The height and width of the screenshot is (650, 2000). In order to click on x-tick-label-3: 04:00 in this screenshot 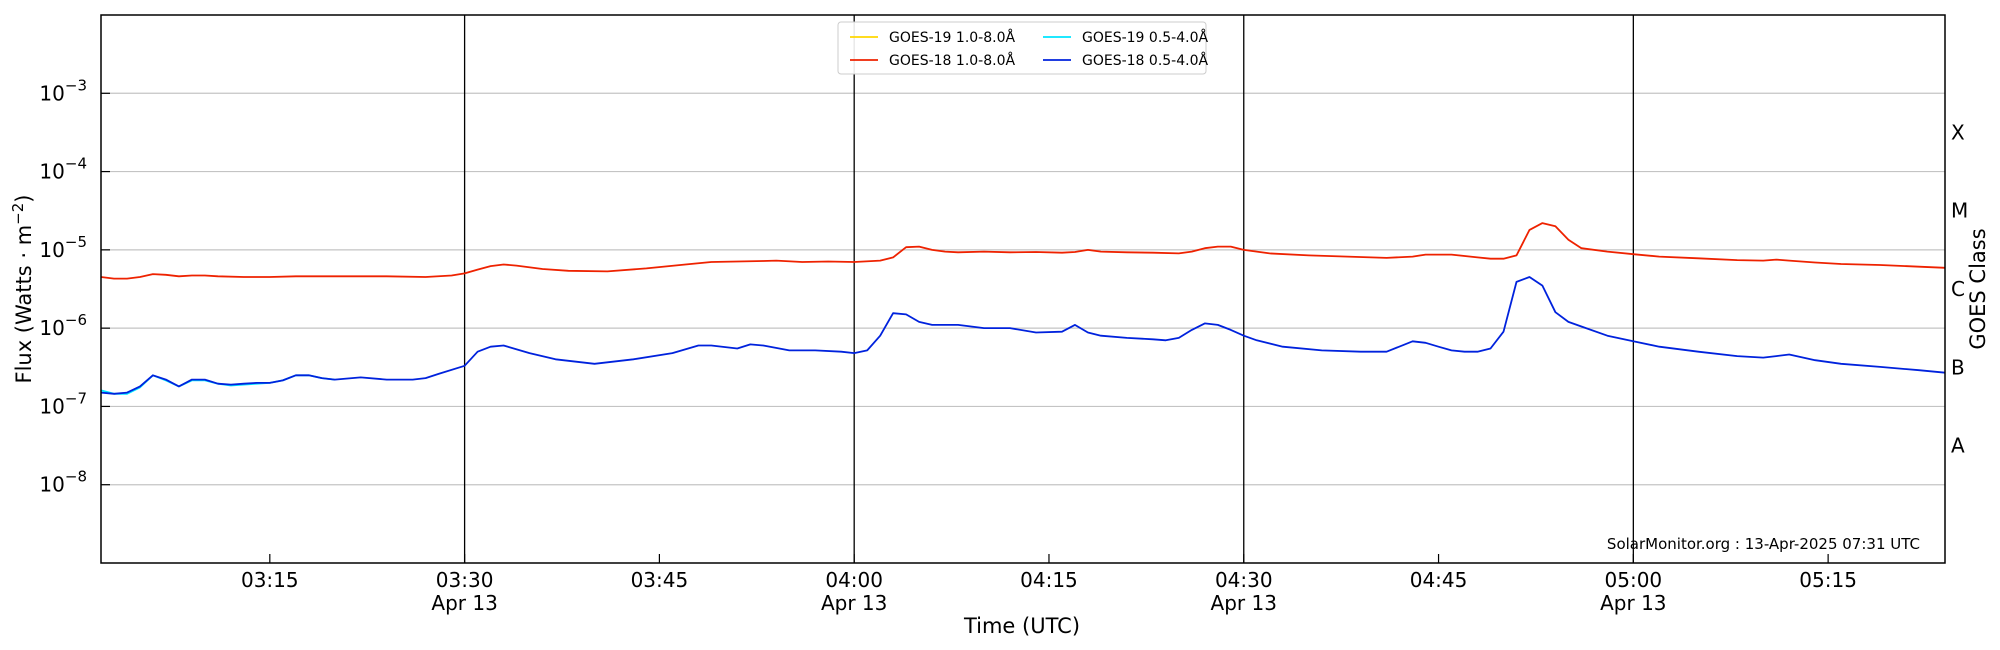, I will do `click(854, 580)`.